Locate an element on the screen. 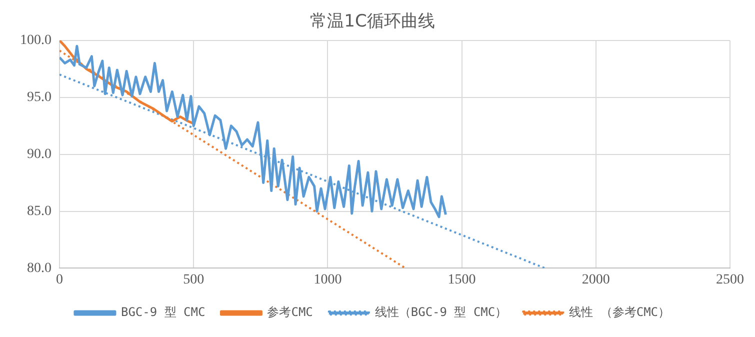  y-tick-label: 95.0 is located at coordinates (39, 98).